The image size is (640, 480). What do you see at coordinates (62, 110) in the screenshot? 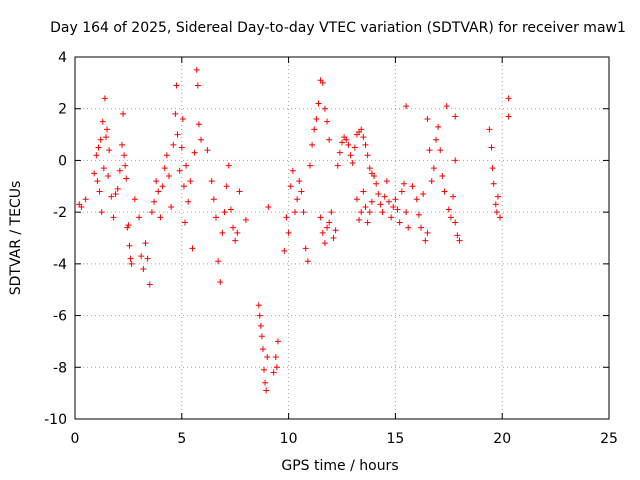
I see `y-tick-label: 2` at bounding box center [62, 110].